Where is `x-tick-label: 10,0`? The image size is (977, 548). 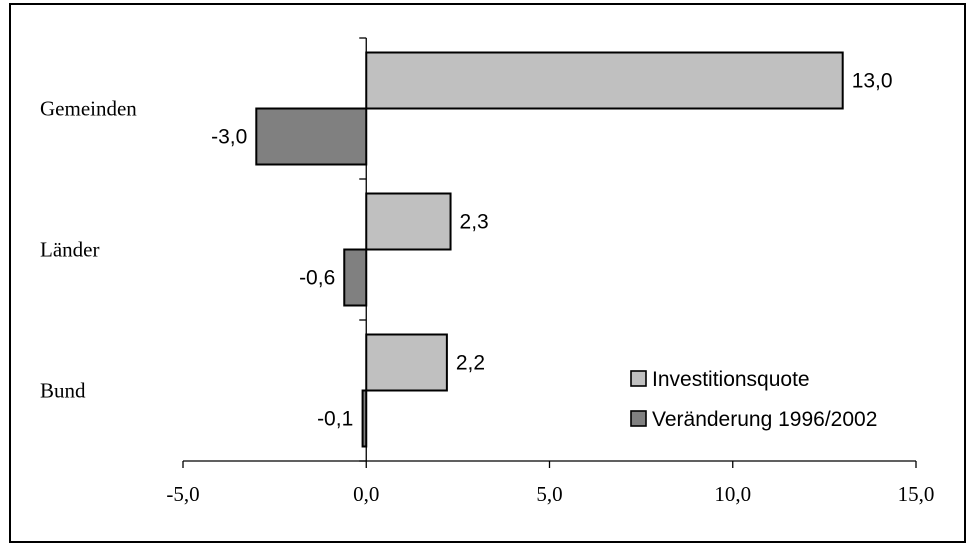
x-tick-label: 10,0 is located at coordinates (732, 494).